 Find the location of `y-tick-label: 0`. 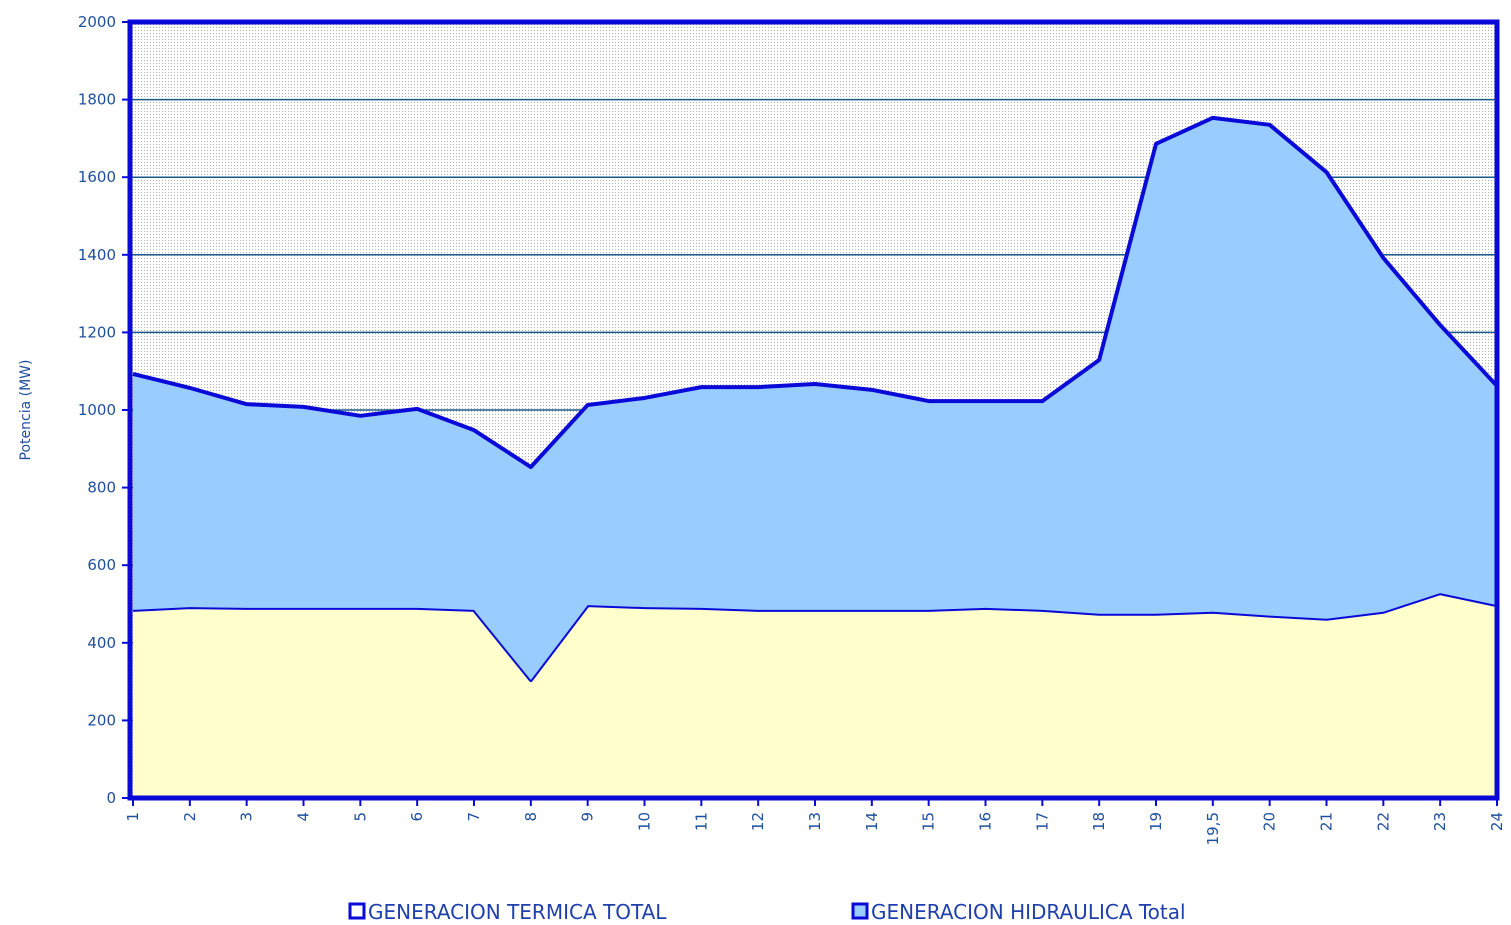

y-tick-label: 0 is located at coordinates (111, 798).